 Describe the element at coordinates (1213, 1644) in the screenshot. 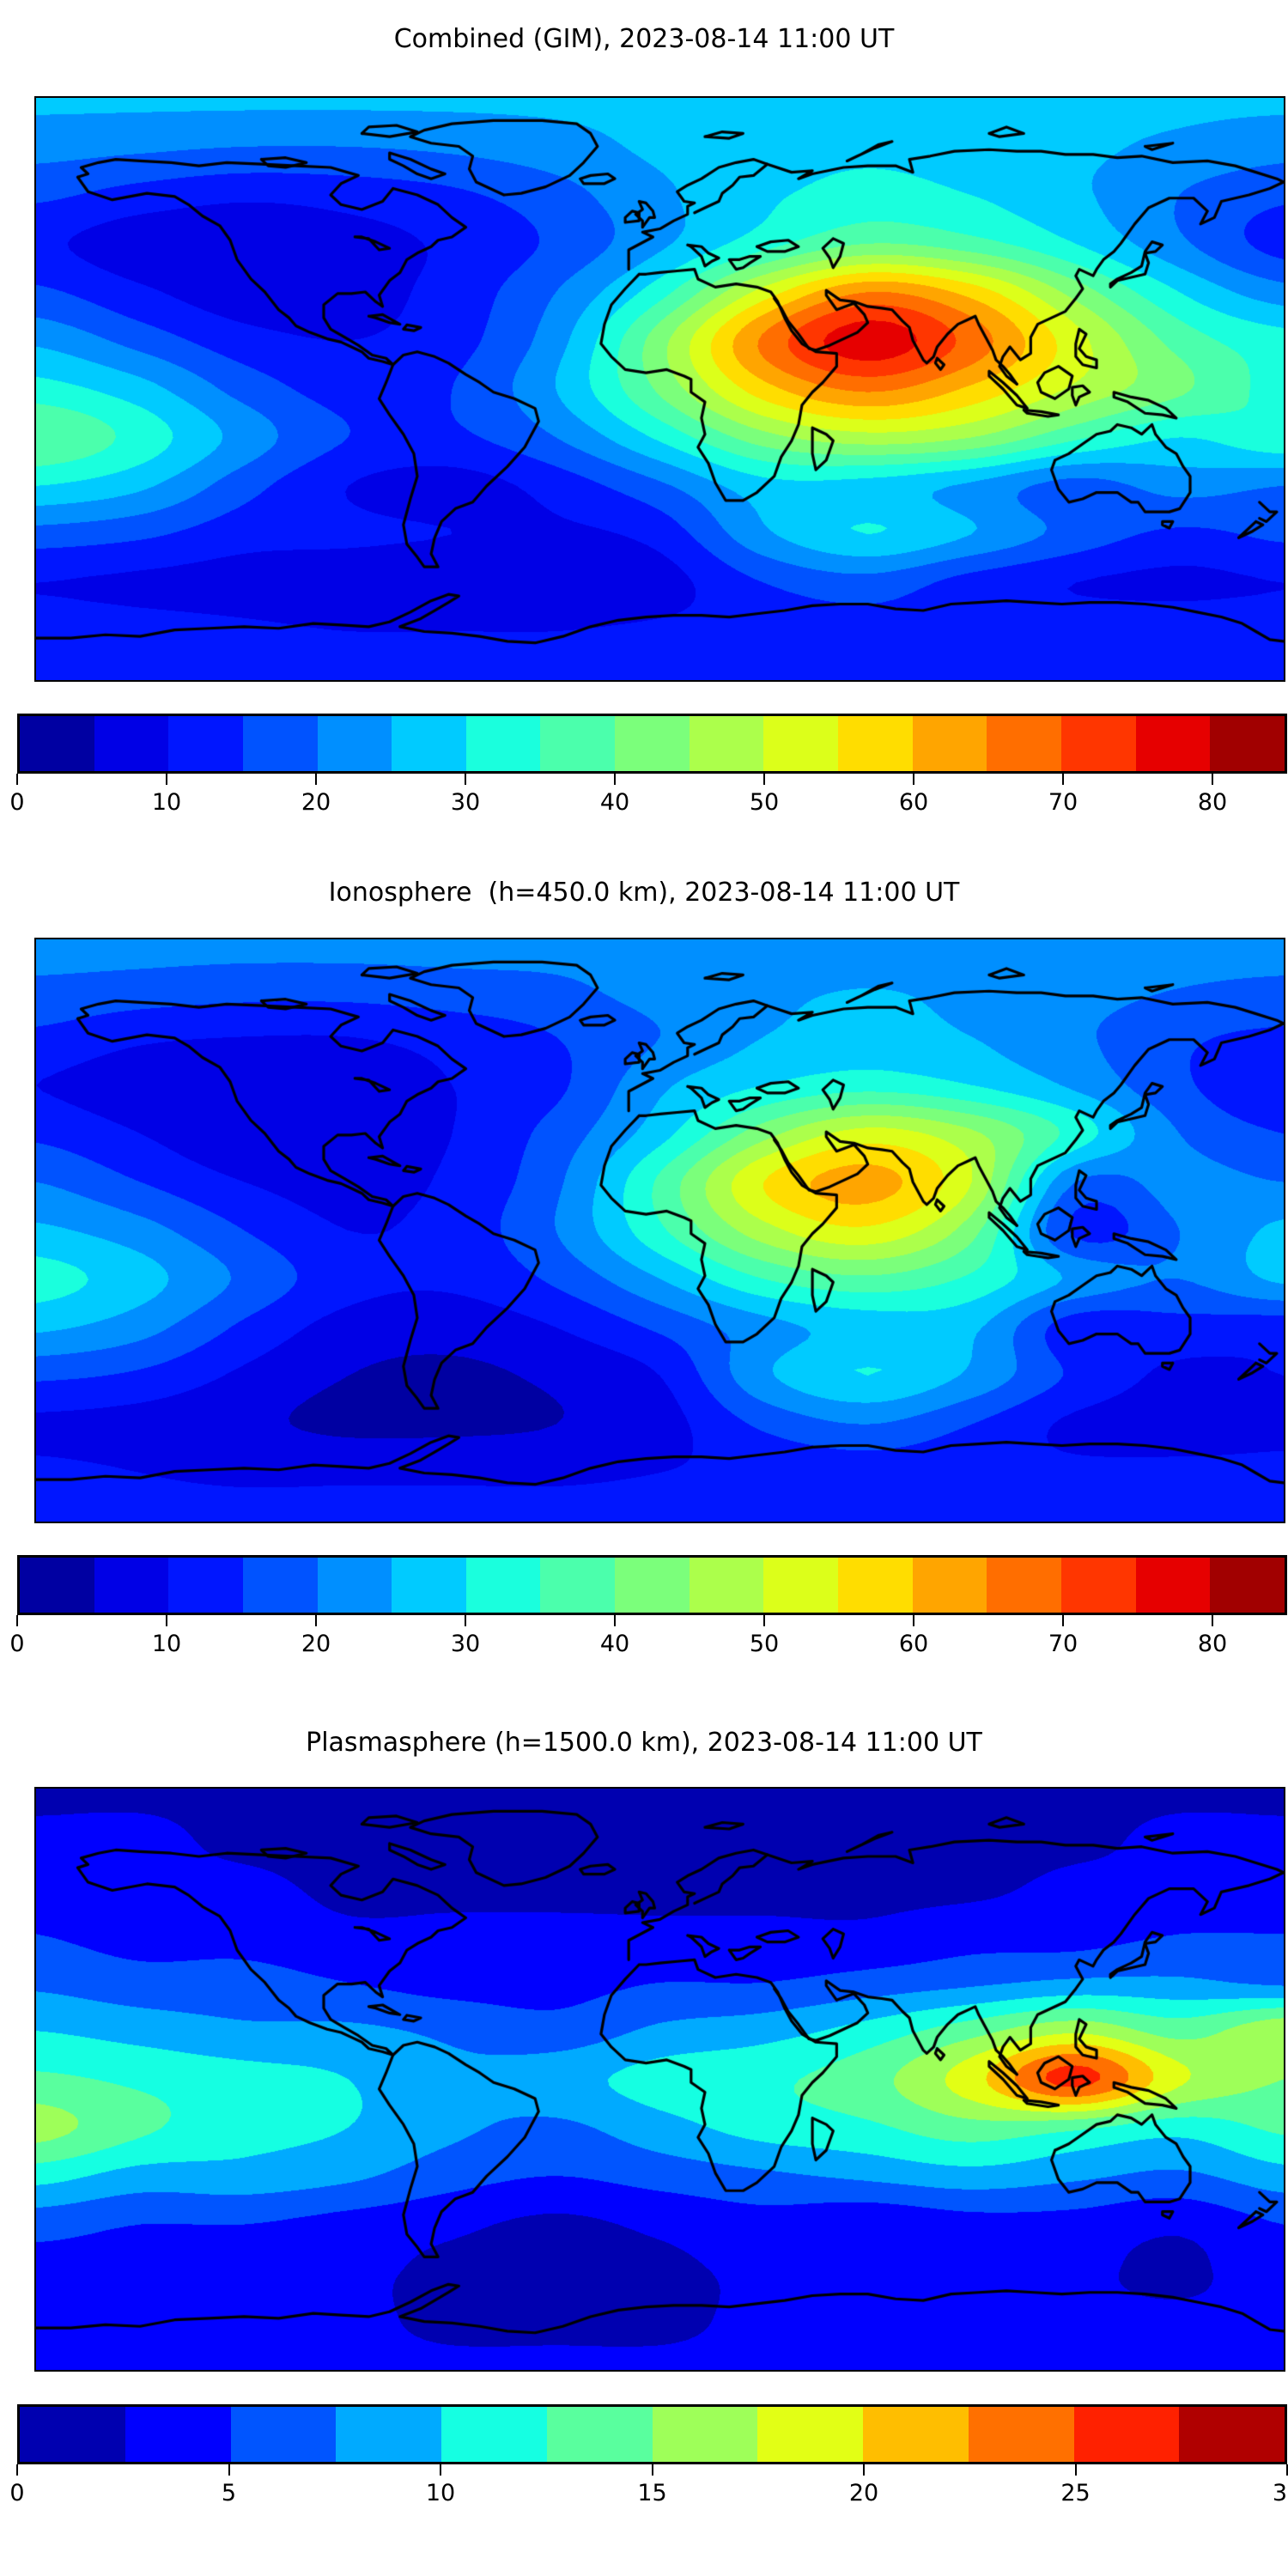

I see `colorbar-tick-label: 80` at that location.